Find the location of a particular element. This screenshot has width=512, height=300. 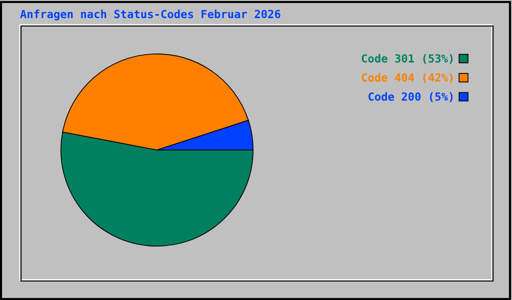

legend-label: Code 200 (5%) is located at coordinates (410, 97).